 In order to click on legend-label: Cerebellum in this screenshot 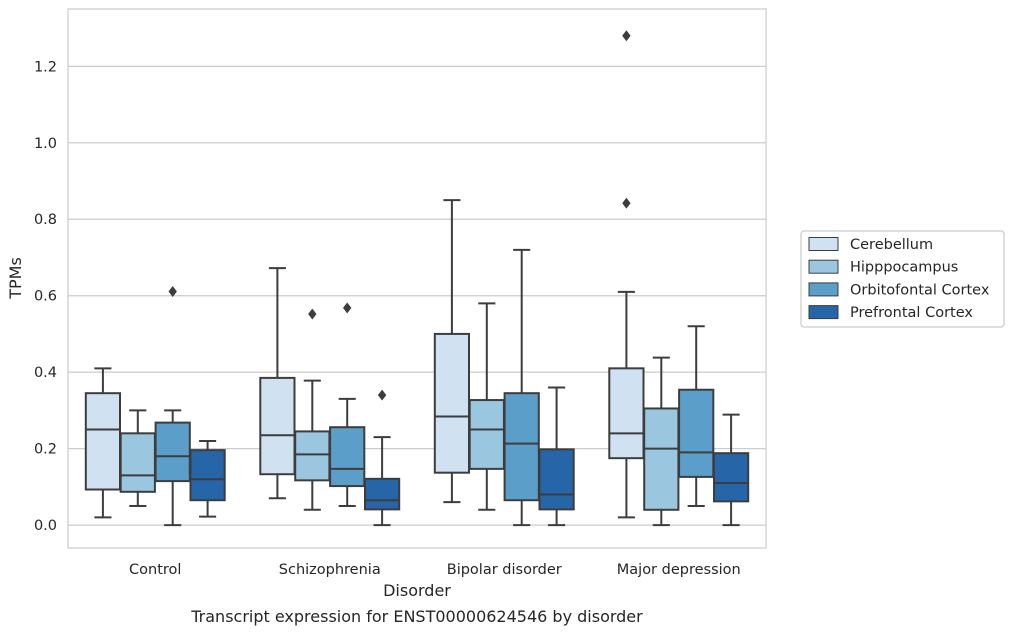, I will do `click(891, 245)`.